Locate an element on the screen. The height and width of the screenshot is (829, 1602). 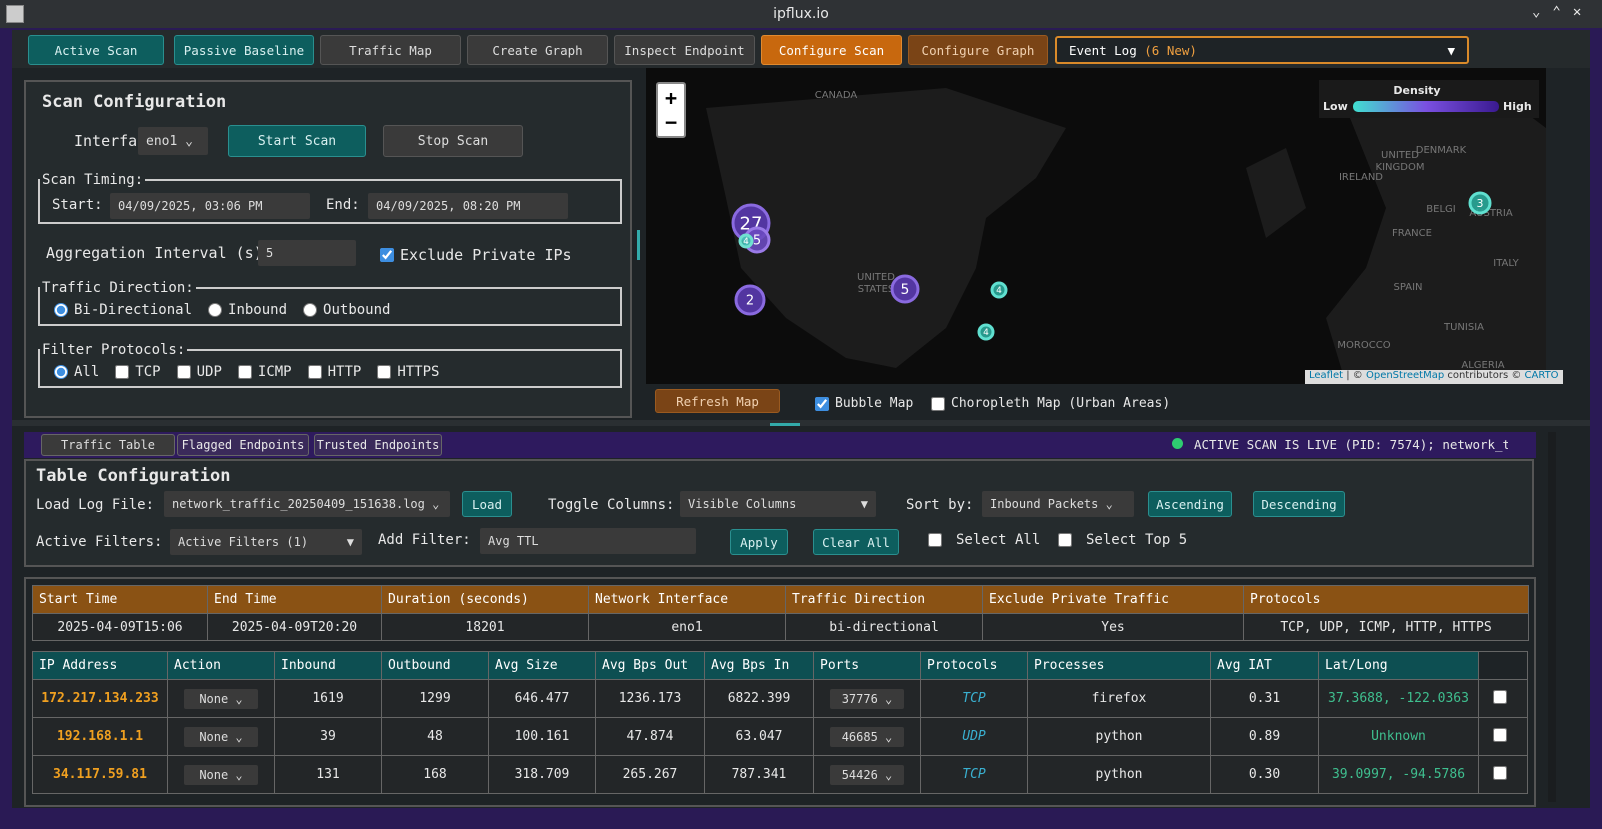
tab-button: Active Scan is located at coordinates (96, 50).